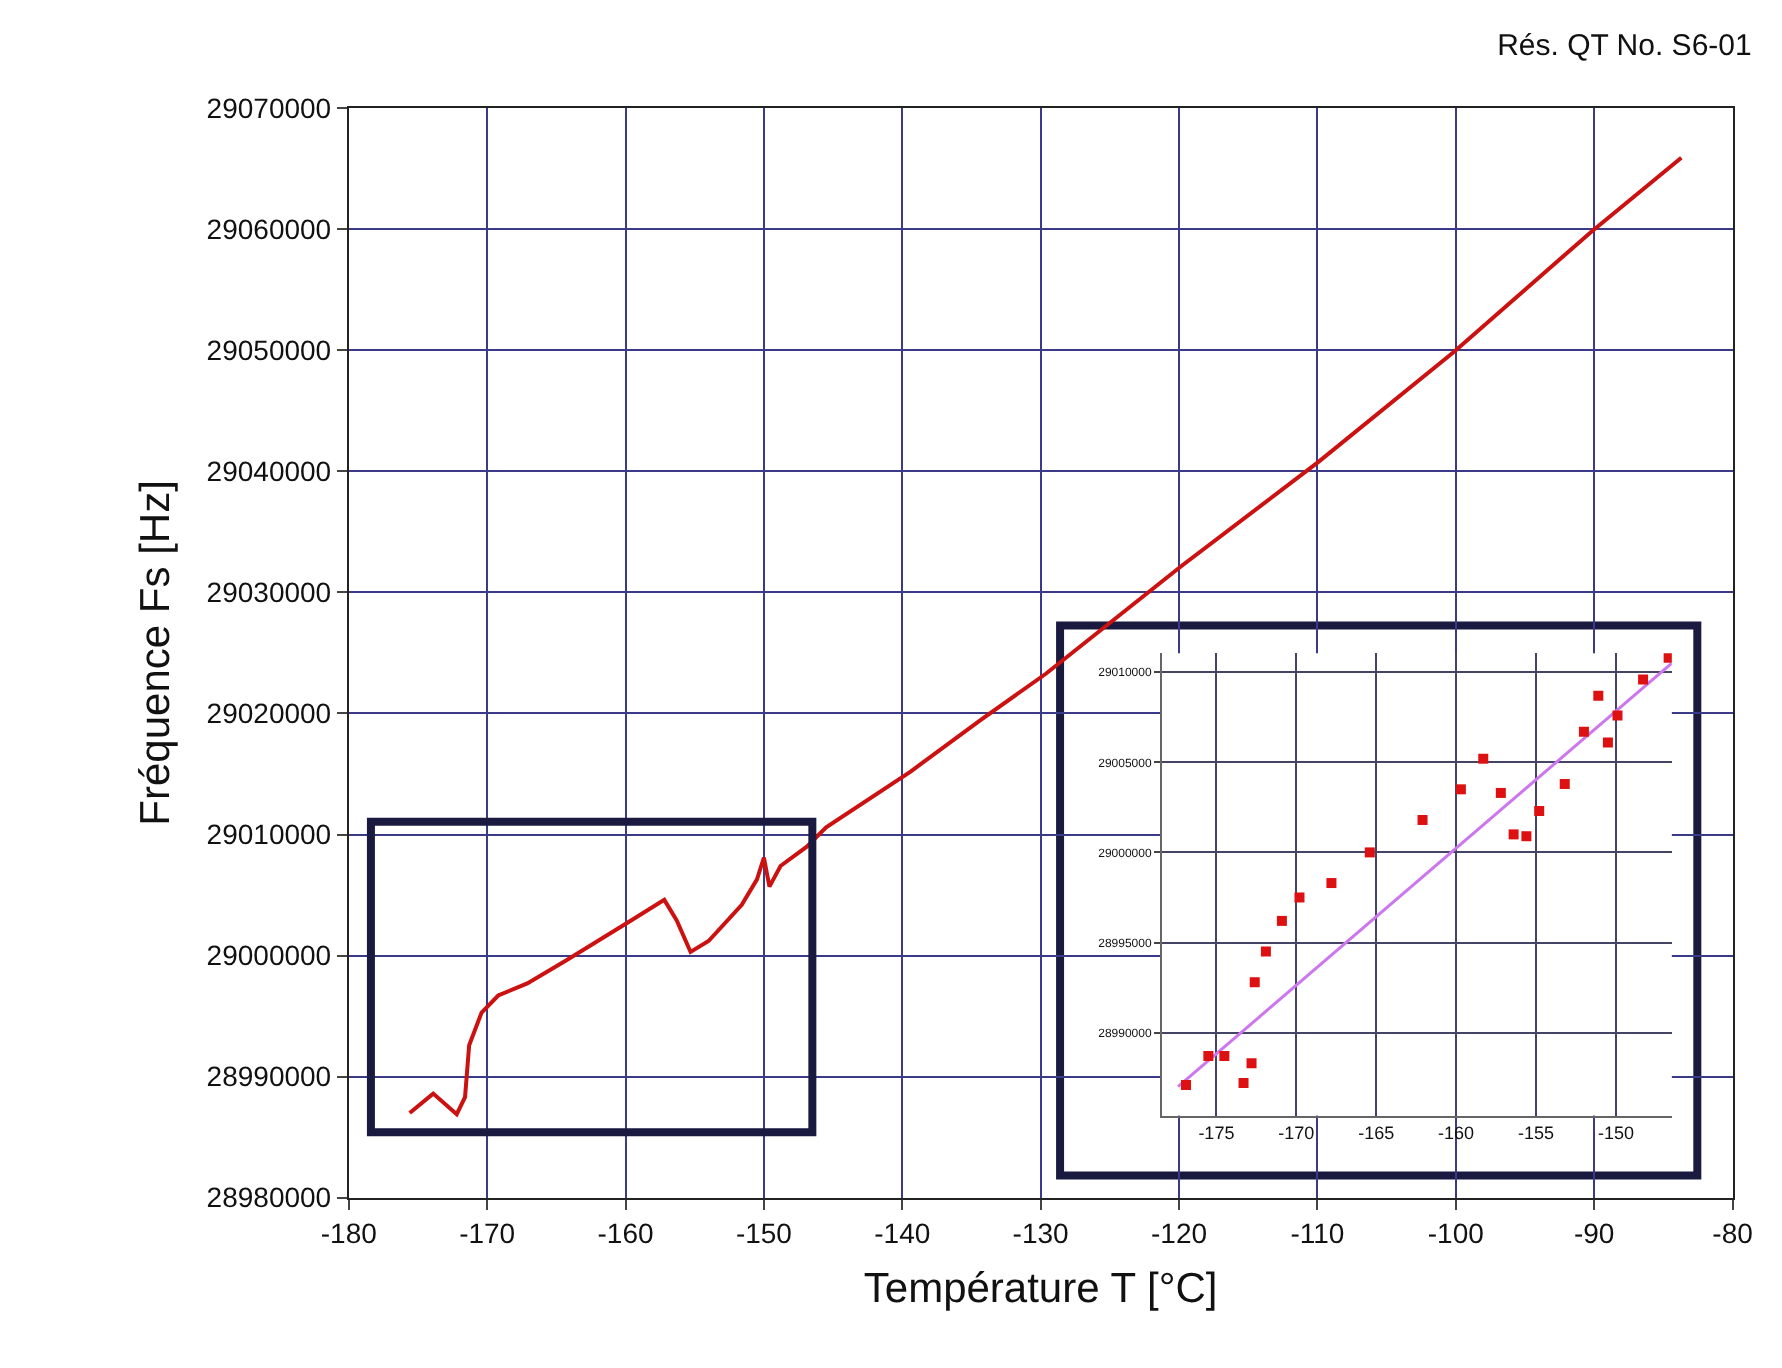 The image size is (1782, 1368). I want to click on y-tick-label: 29060000, so click(269, 229).